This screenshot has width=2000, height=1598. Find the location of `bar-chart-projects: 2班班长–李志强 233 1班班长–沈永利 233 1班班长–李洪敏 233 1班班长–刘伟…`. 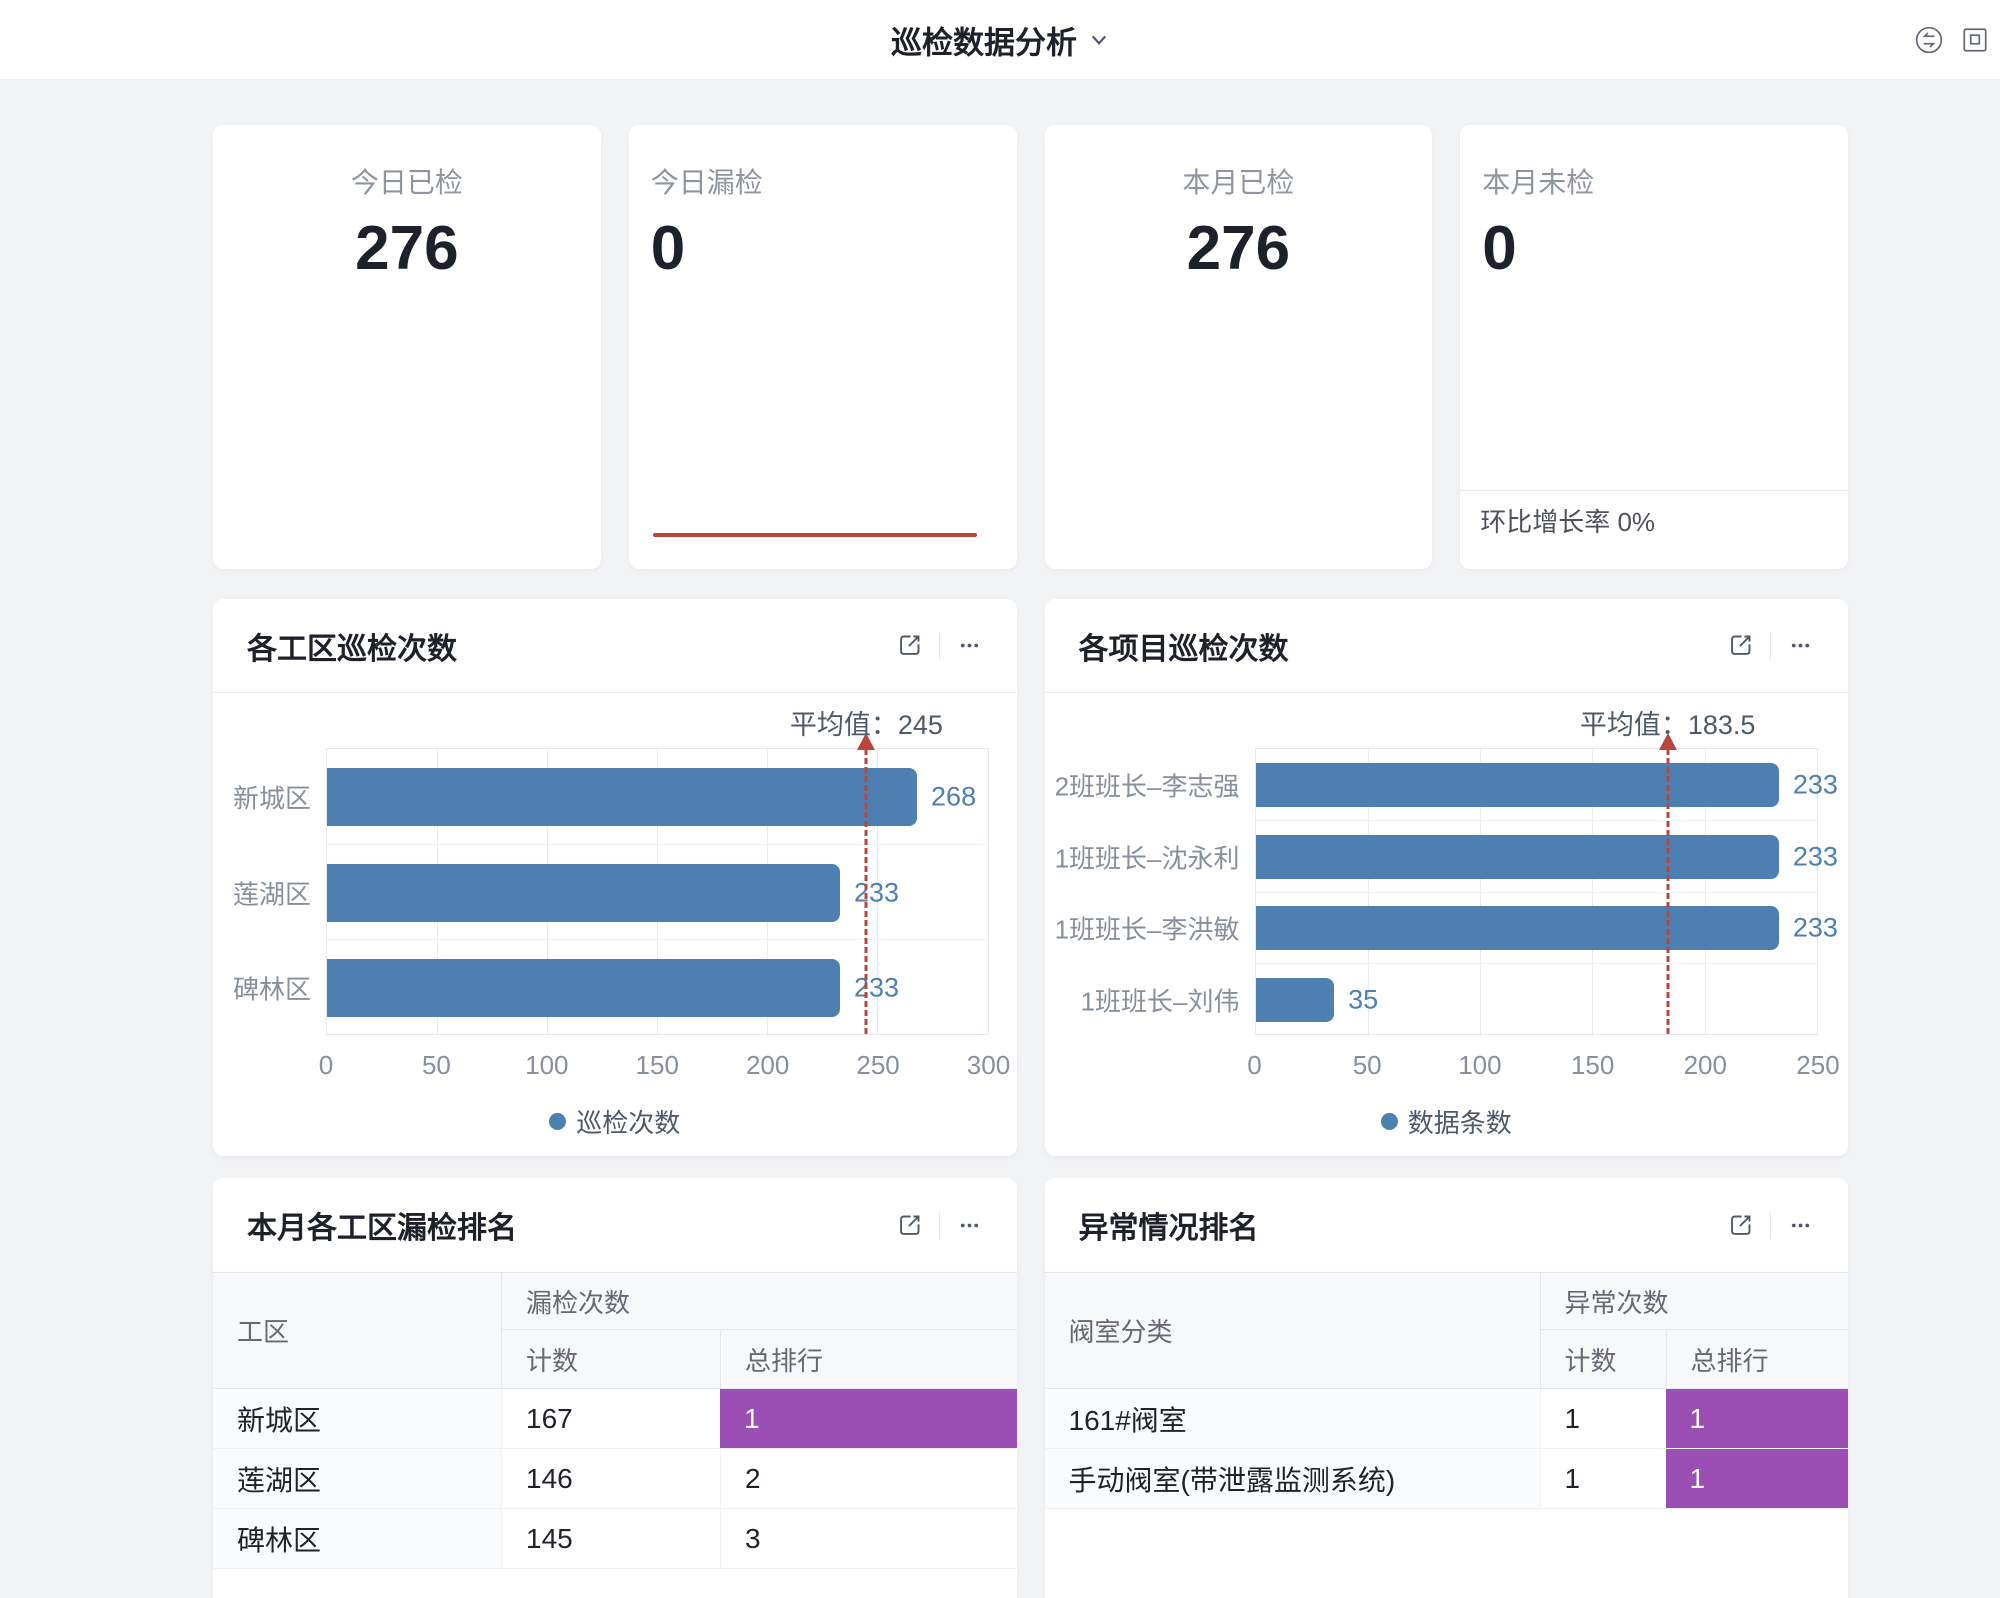

bar-chart-projects: 2班班长–李志强 233 1班班长–沈永利 233 1班班长–李洪敏 233 1班班长–刘伟… is located at coordinates (1447, 924).